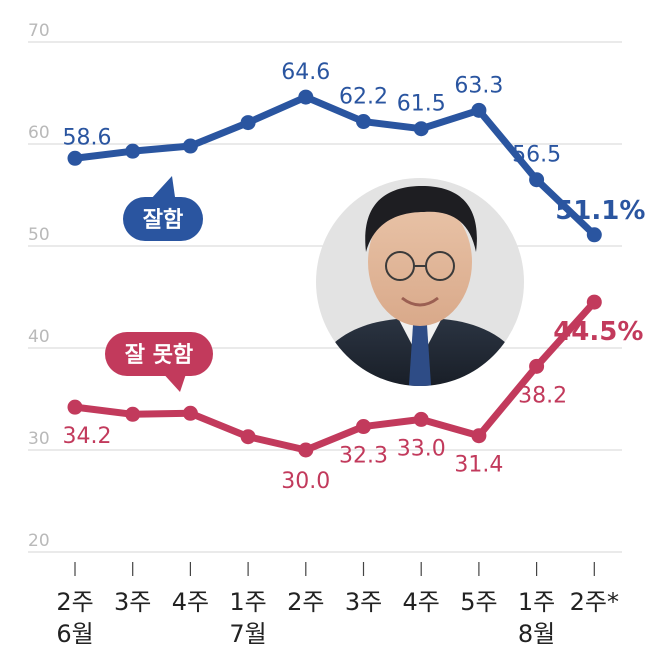 This screenshot has width=650, height=667. Describe the element at coordinates (74, 634) in the screenshot. I see `x-tick-month-0: 6월` at that location.